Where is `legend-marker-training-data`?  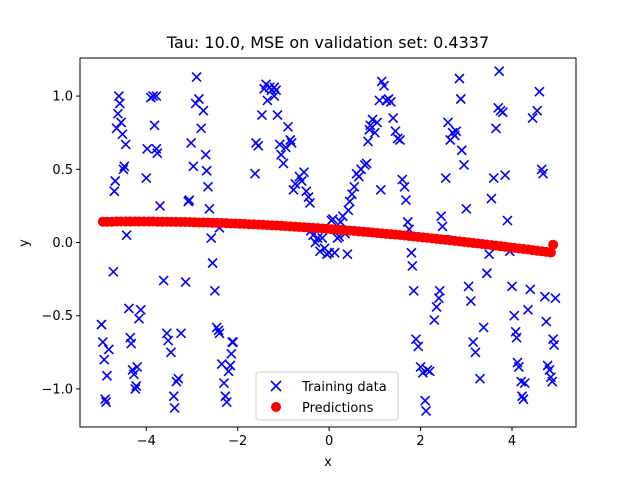 legend-marker-training-data is located at coordinates (276, 386).